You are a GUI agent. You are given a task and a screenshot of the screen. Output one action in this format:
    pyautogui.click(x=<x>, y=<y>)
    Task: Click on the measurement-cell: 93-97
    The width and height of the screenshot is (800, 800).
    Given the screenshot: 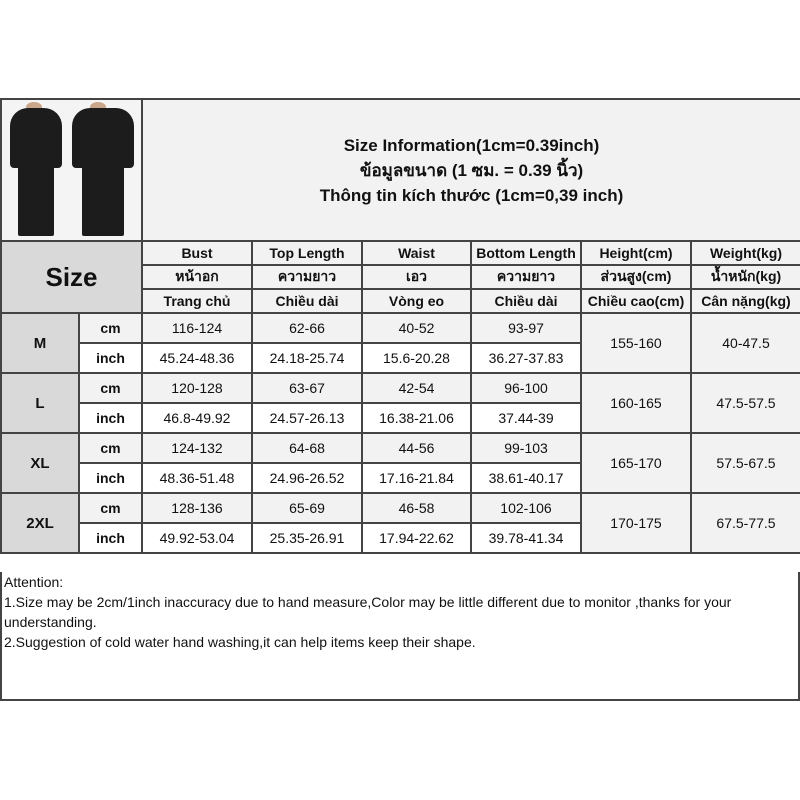 What is the action you would take?
    pyautogui.click(x=526, y=328)
    